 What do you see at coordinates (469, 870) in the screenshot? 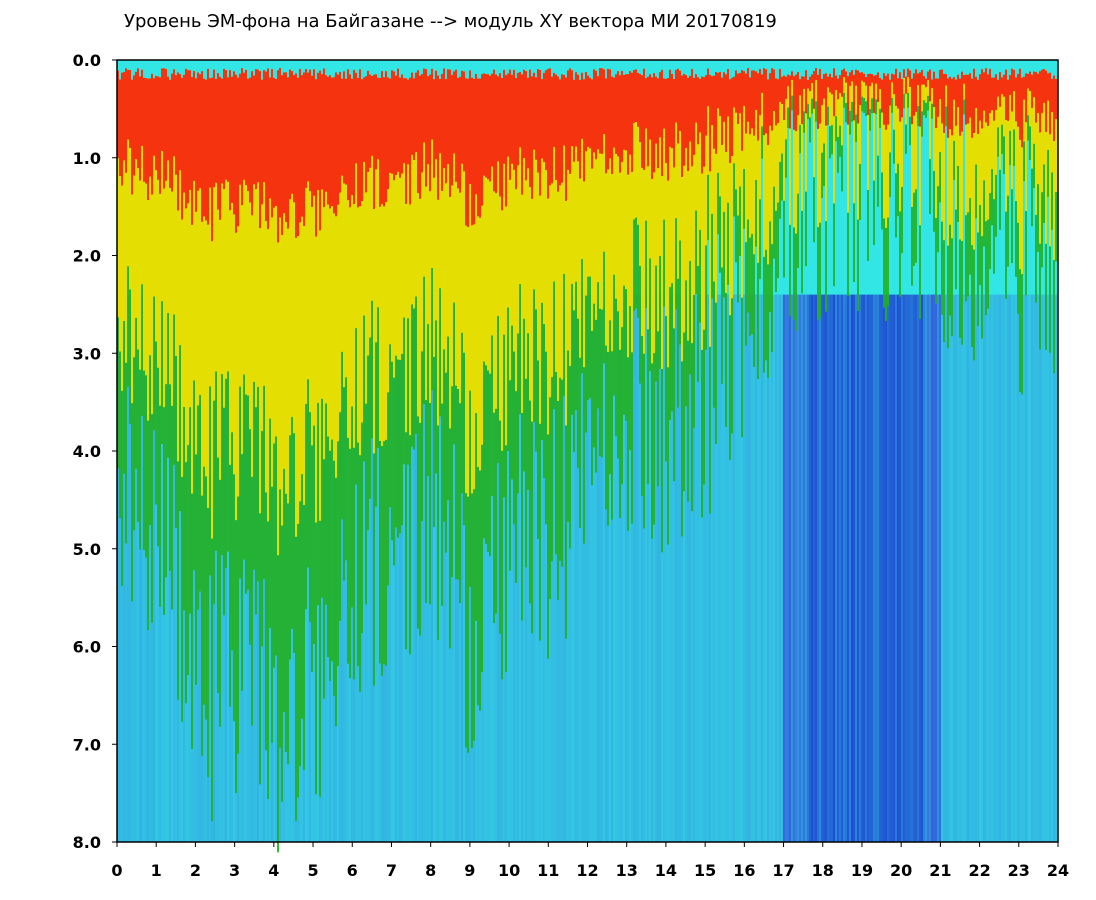
I see `x-tick-label: 9` at bounding box center [469, 870].